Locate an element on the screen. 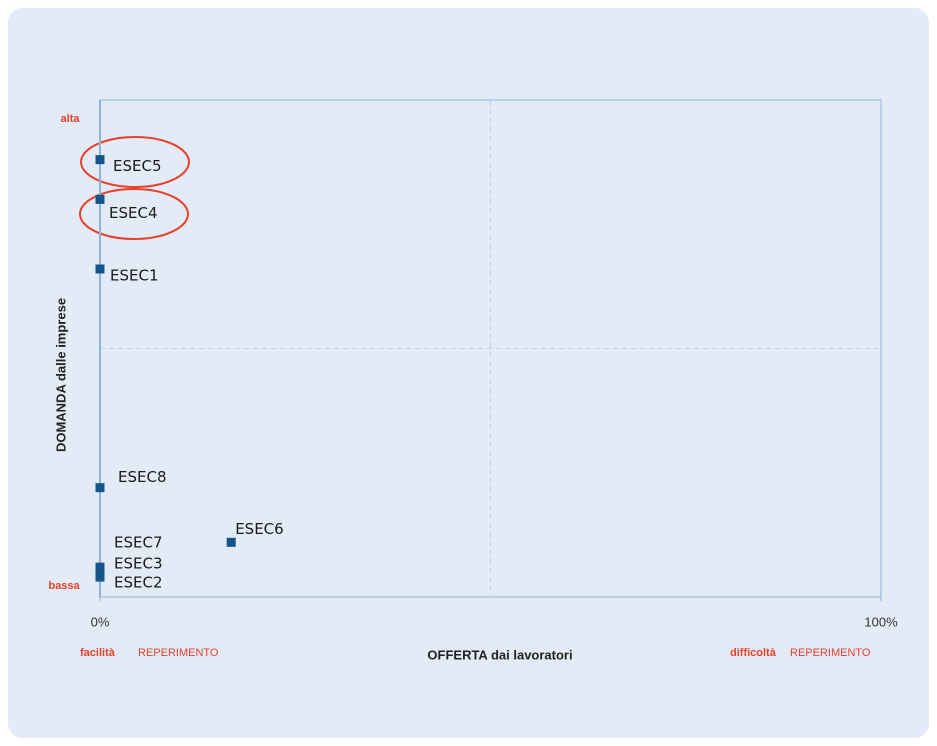  annotation: difficoltà is located at coordinates (753, 653).